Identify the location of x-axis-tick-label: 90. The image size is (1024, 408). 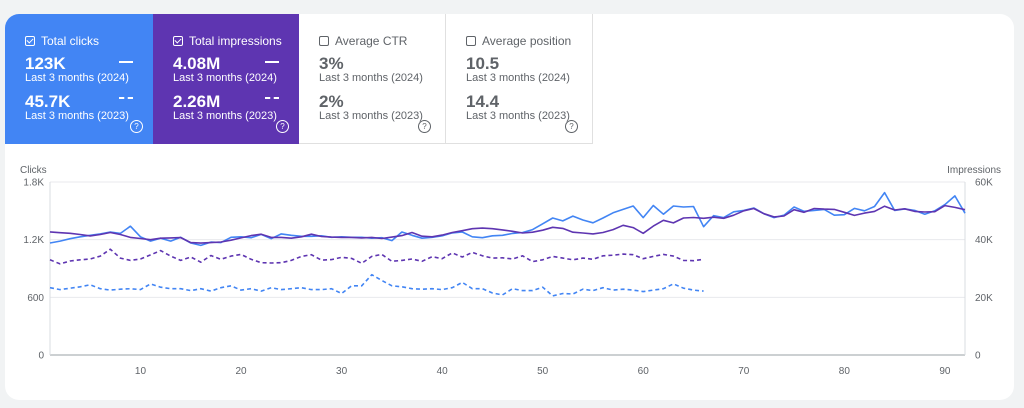
(945, 371).